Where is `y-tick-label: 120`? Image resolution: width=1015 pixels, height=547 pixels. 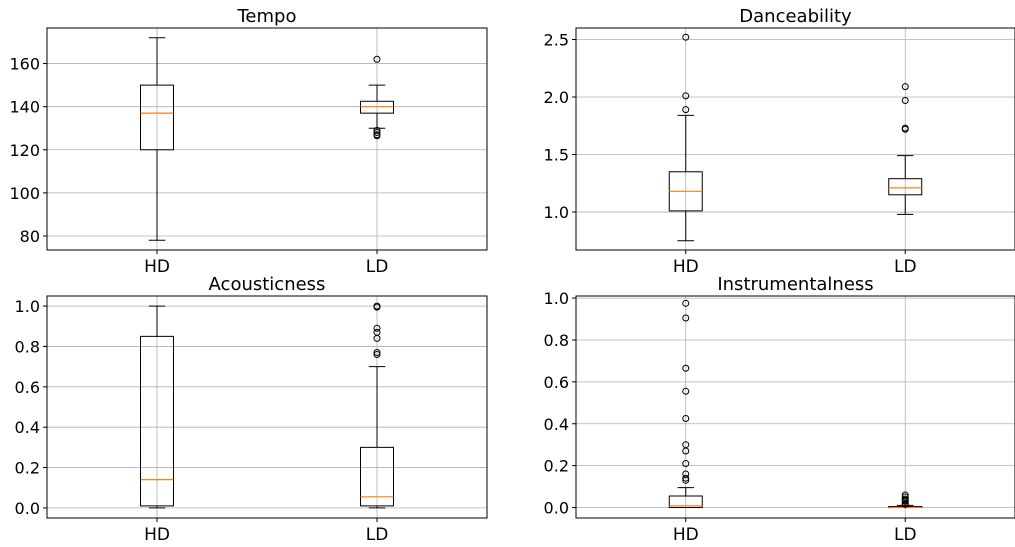 y-tick-label: 120 is located at coordinates (24, 150).